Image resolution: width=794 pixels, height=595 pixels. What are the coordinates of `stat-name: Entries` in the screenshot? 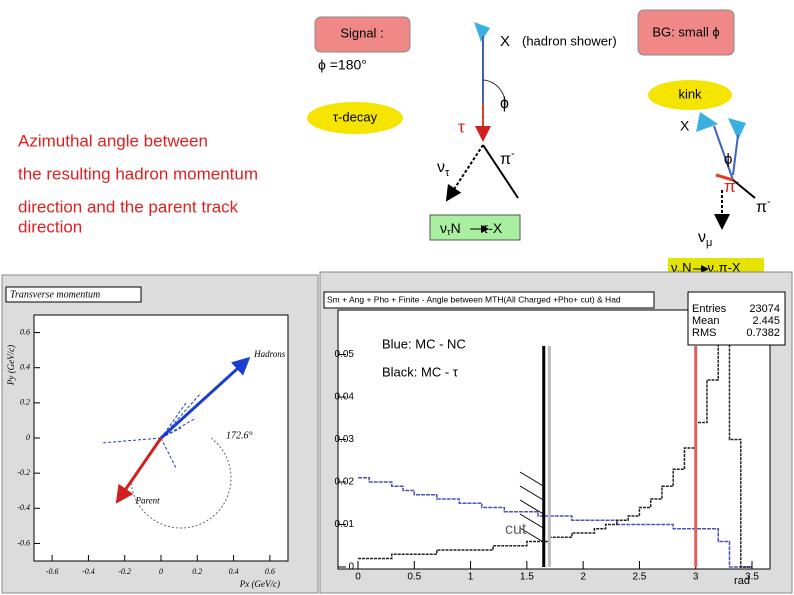 It's located at (709, 309).